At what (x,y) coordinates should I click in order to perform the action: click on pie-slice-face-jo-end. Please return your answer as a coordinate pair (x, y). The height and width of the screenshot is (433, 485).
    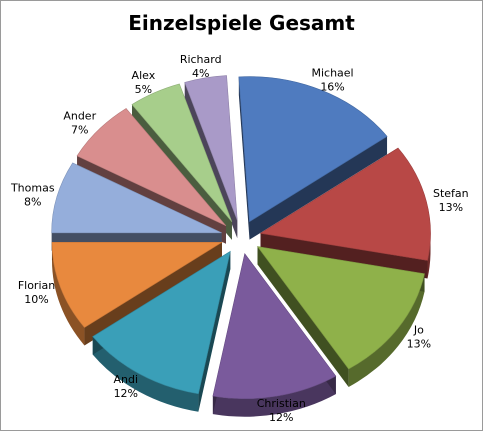
    Looking at the image, I should click on (303, 316).